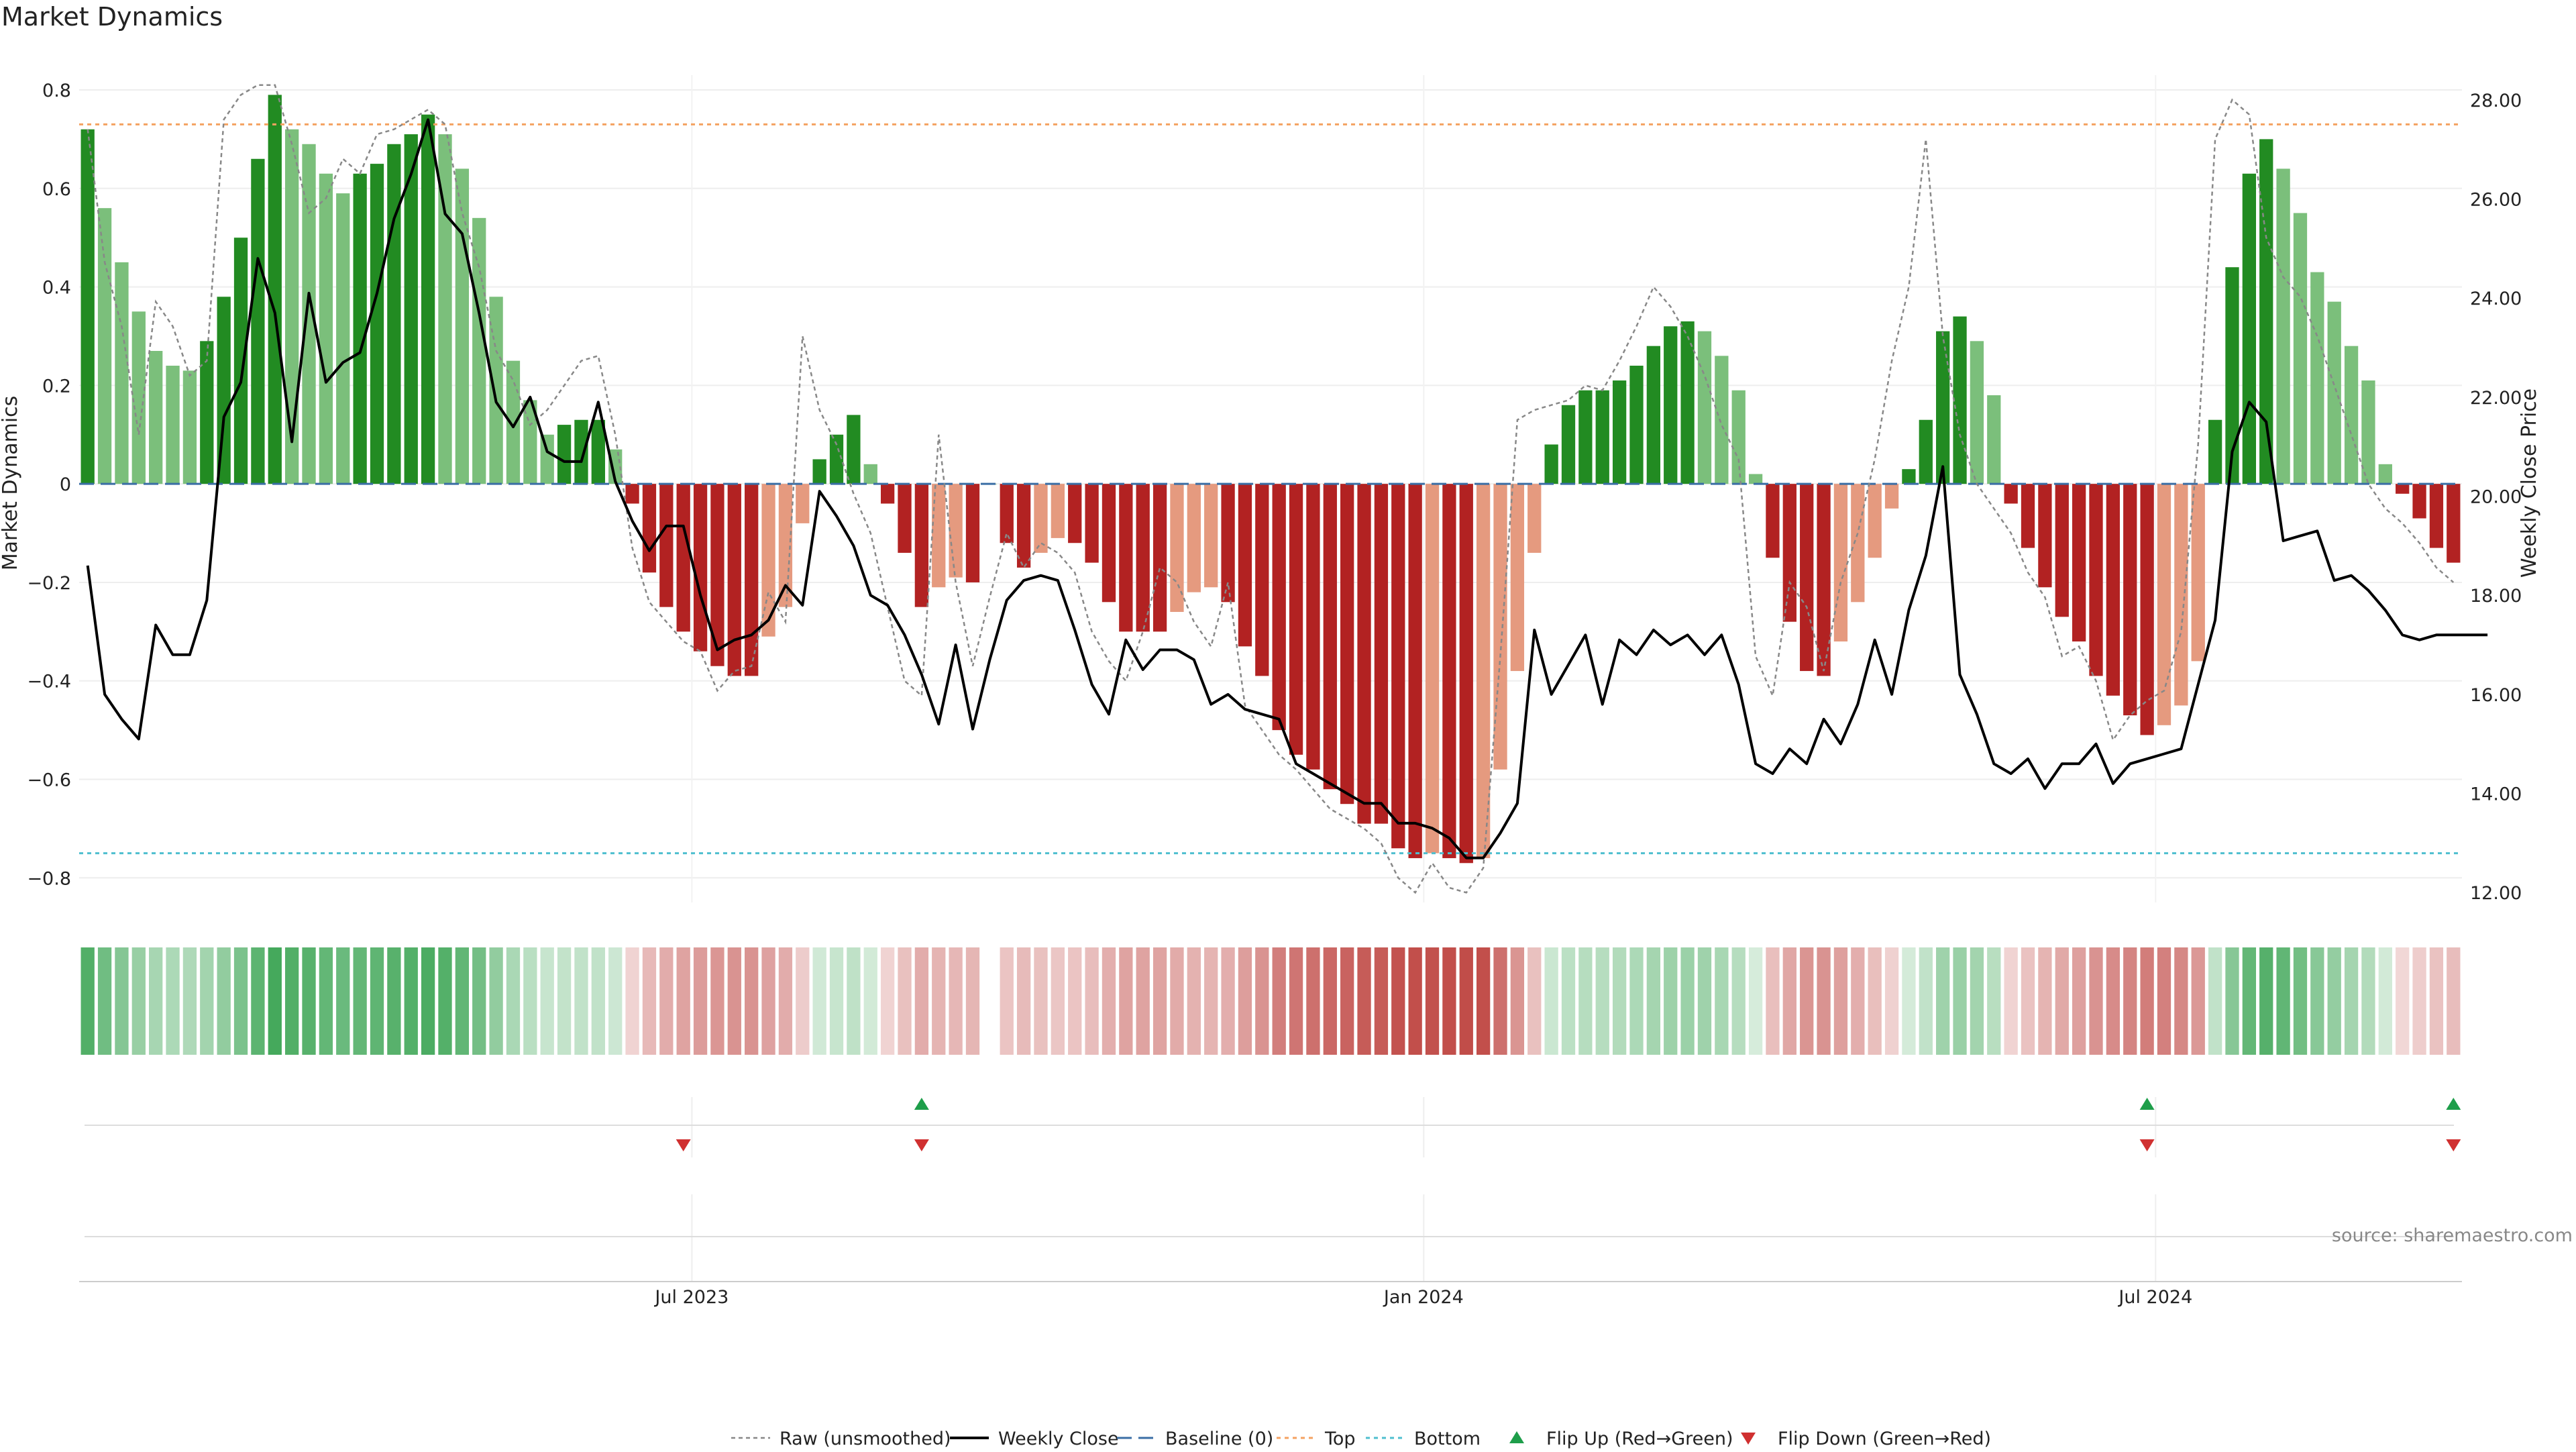 The image size is (2576, 1452). I want to click on legend-item: Raw (unsmoothed), so click(841, 1439).